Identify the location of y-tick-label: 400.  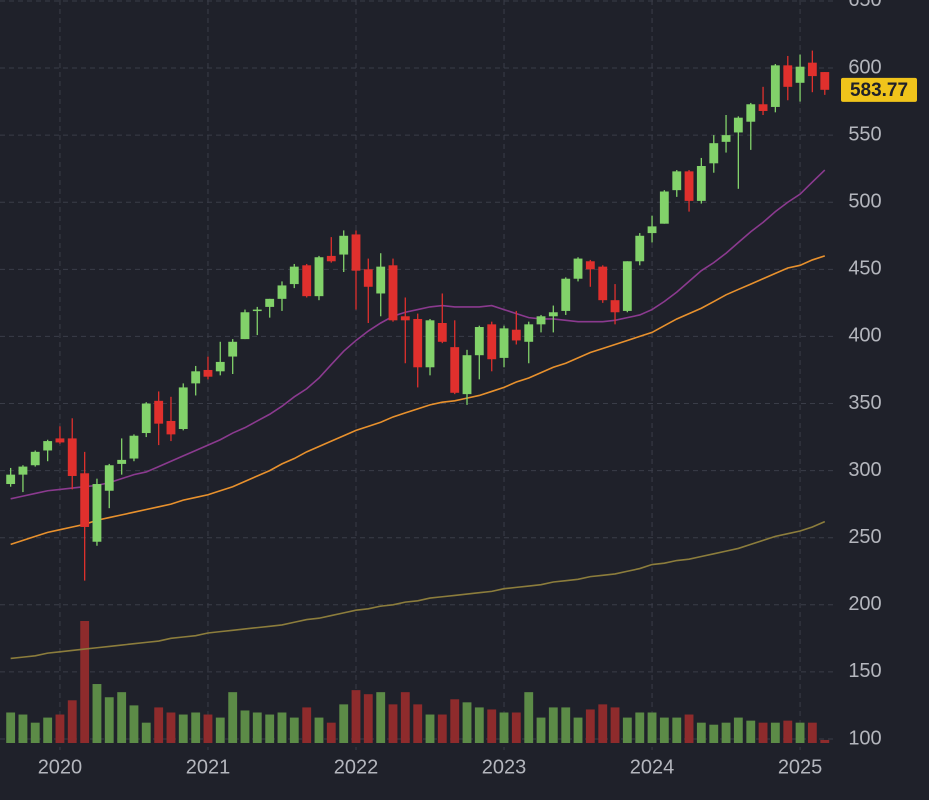
(864, 336).